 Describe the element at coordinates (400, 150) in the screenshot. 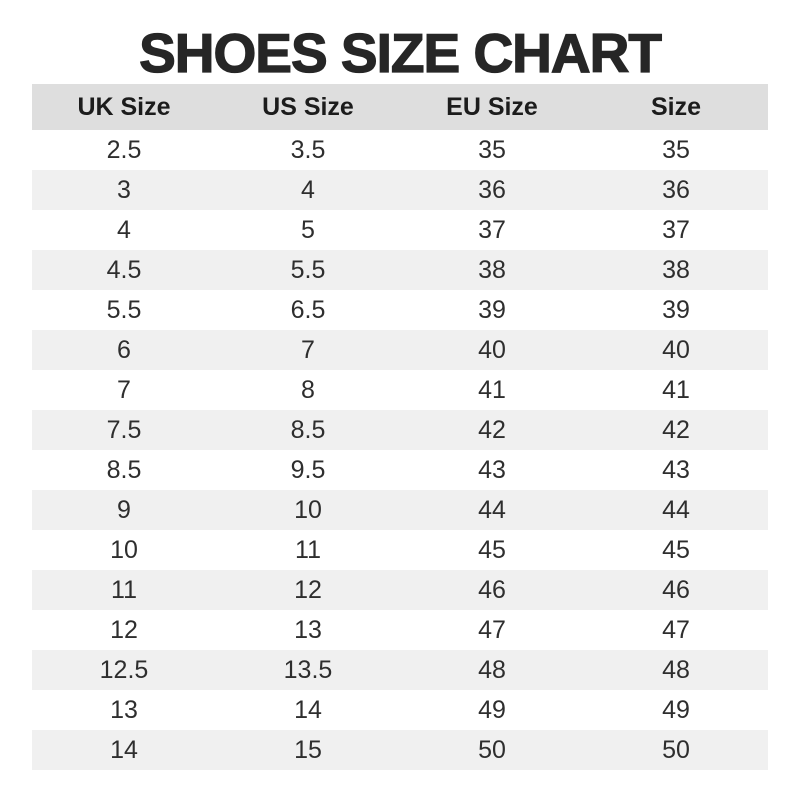

I see `table-row: 2.5 3.5 35 35` at that location.